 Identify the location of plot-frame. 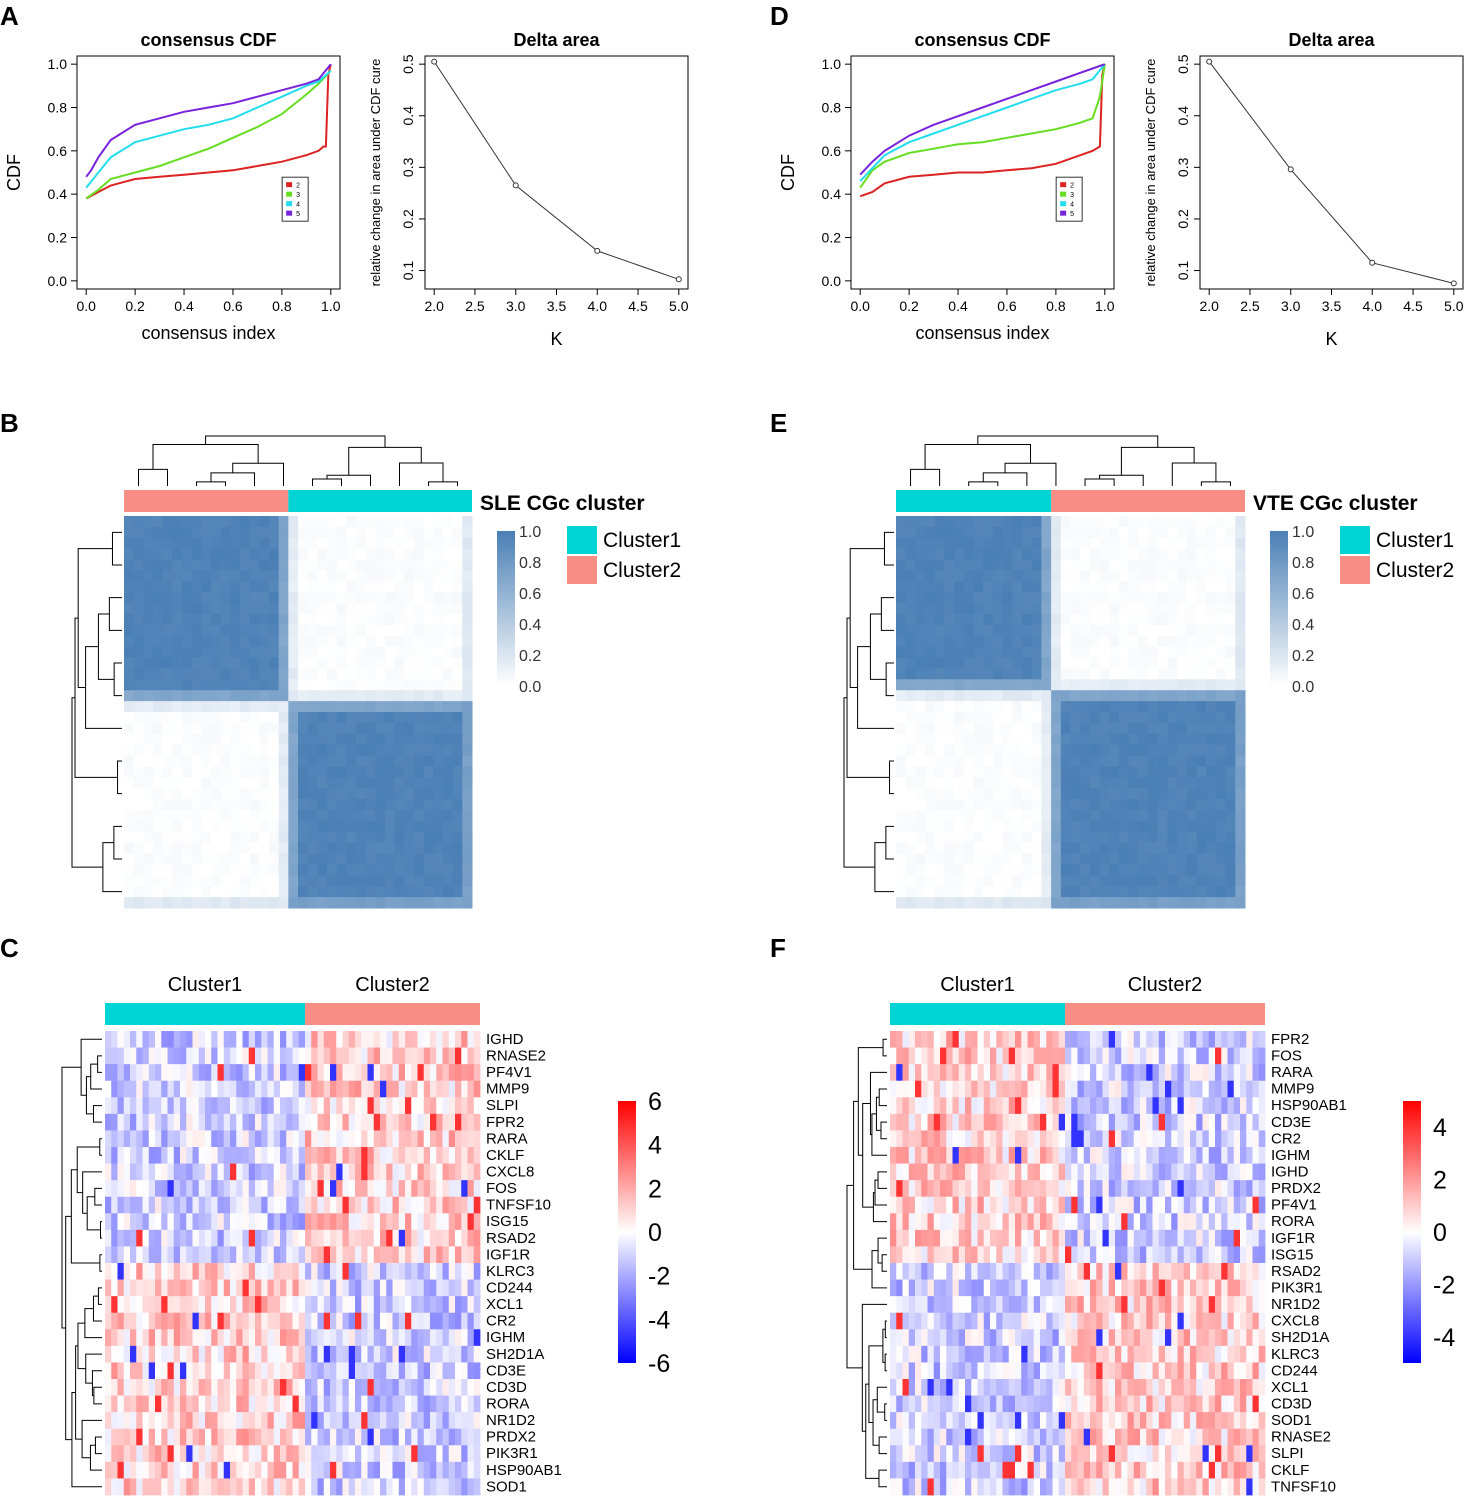
(556, 172).